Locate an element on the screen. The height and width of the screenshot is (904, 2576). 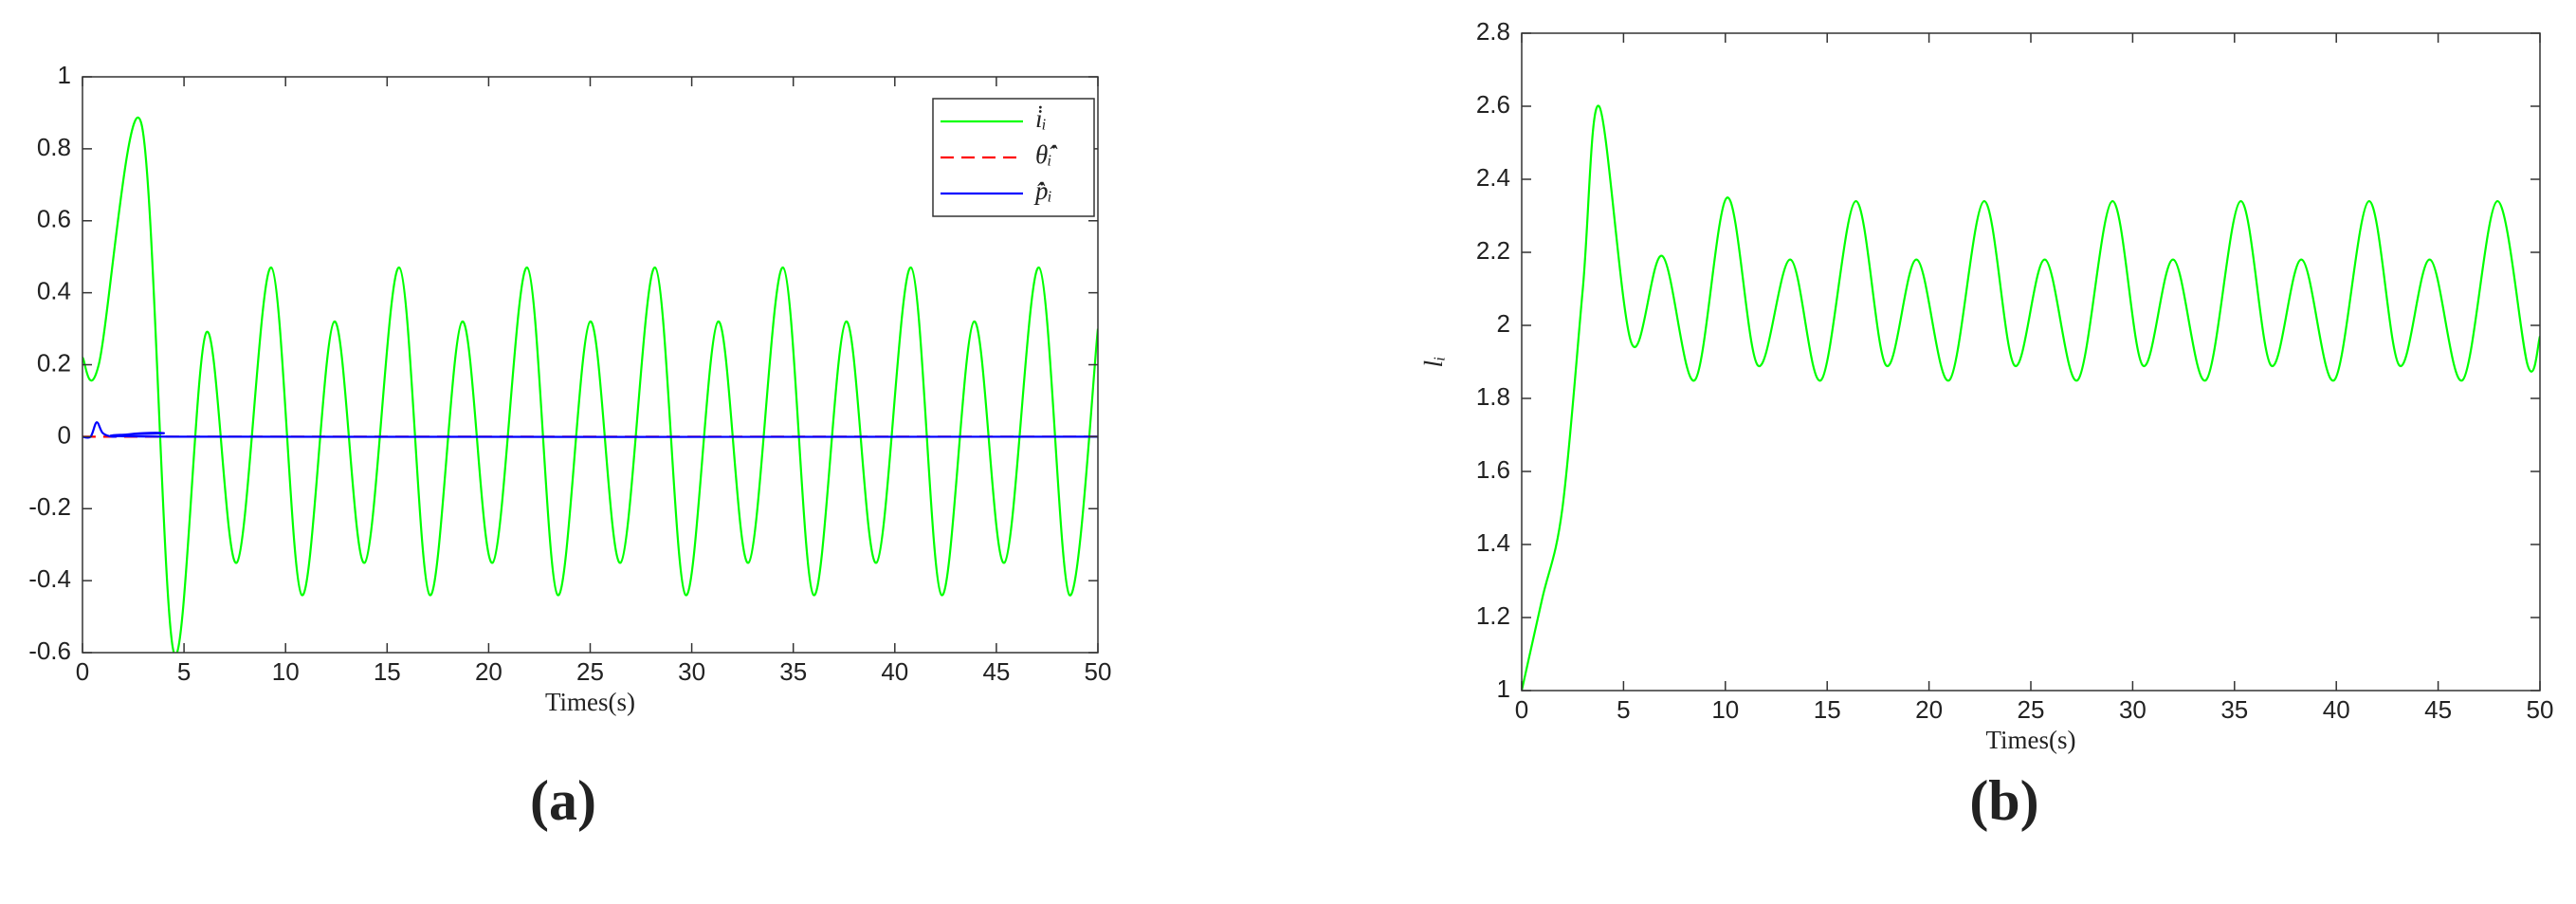
y-tick-label: 2.4 is located at coordinates (1493, 177).